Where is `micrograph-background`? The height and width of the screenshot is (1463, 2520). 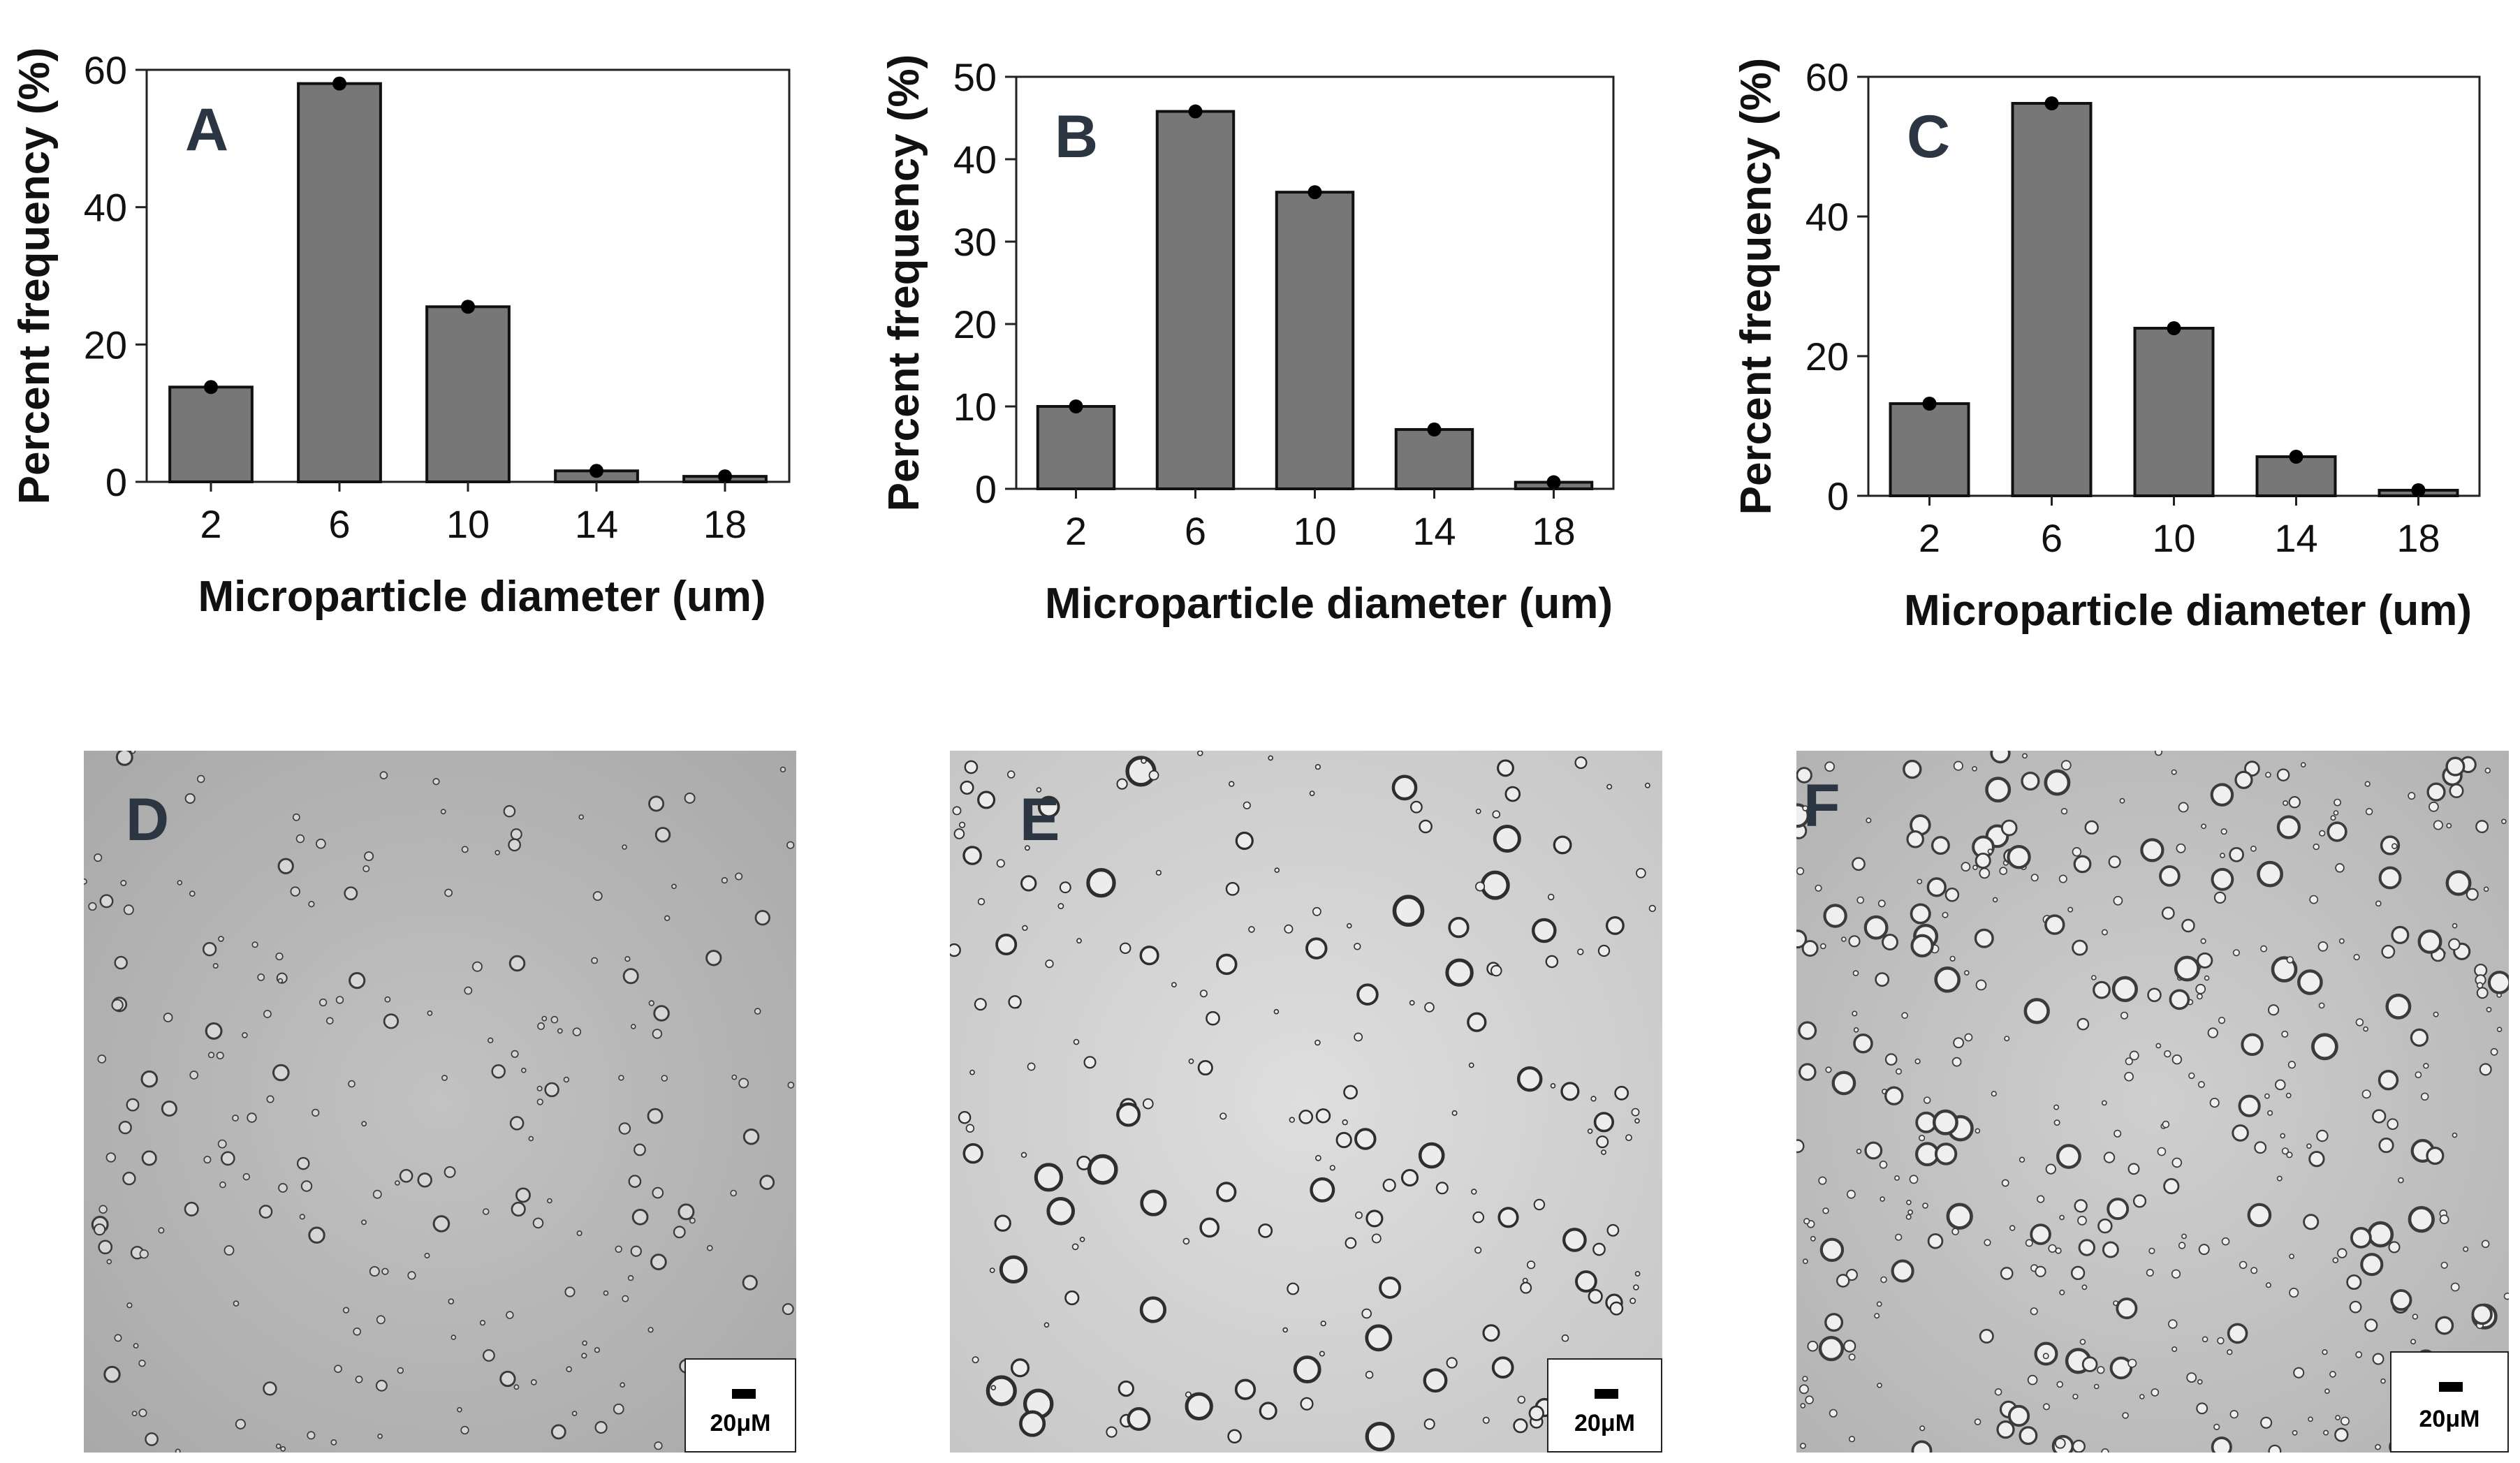 micrograph-background is located at coordinates (440, 1102).